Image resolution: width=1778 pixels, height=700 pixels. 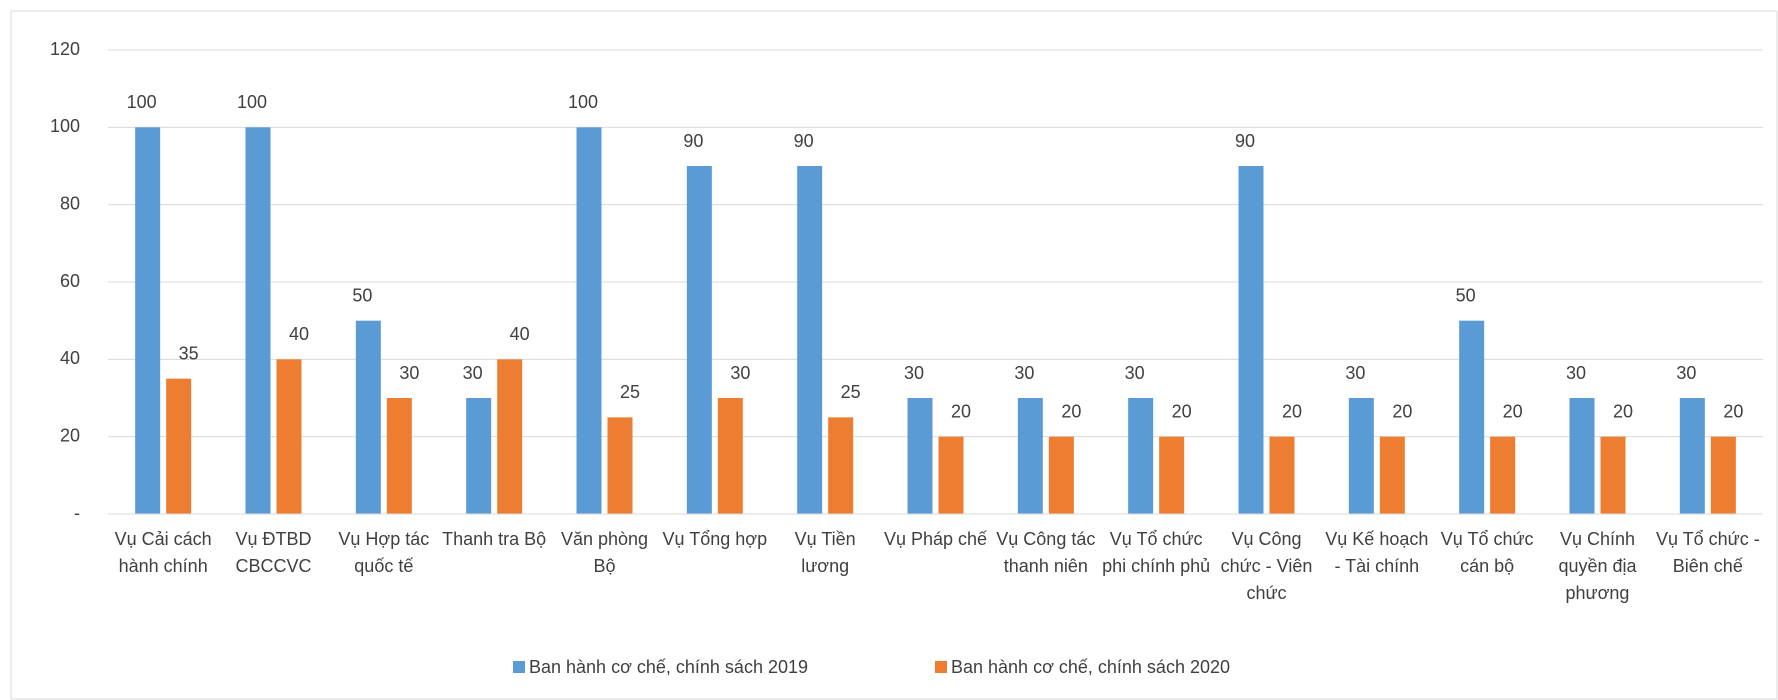 I want to click on x-tick-label: Vụ Tổ chức cán bộ, so click(x=1487, y=552).